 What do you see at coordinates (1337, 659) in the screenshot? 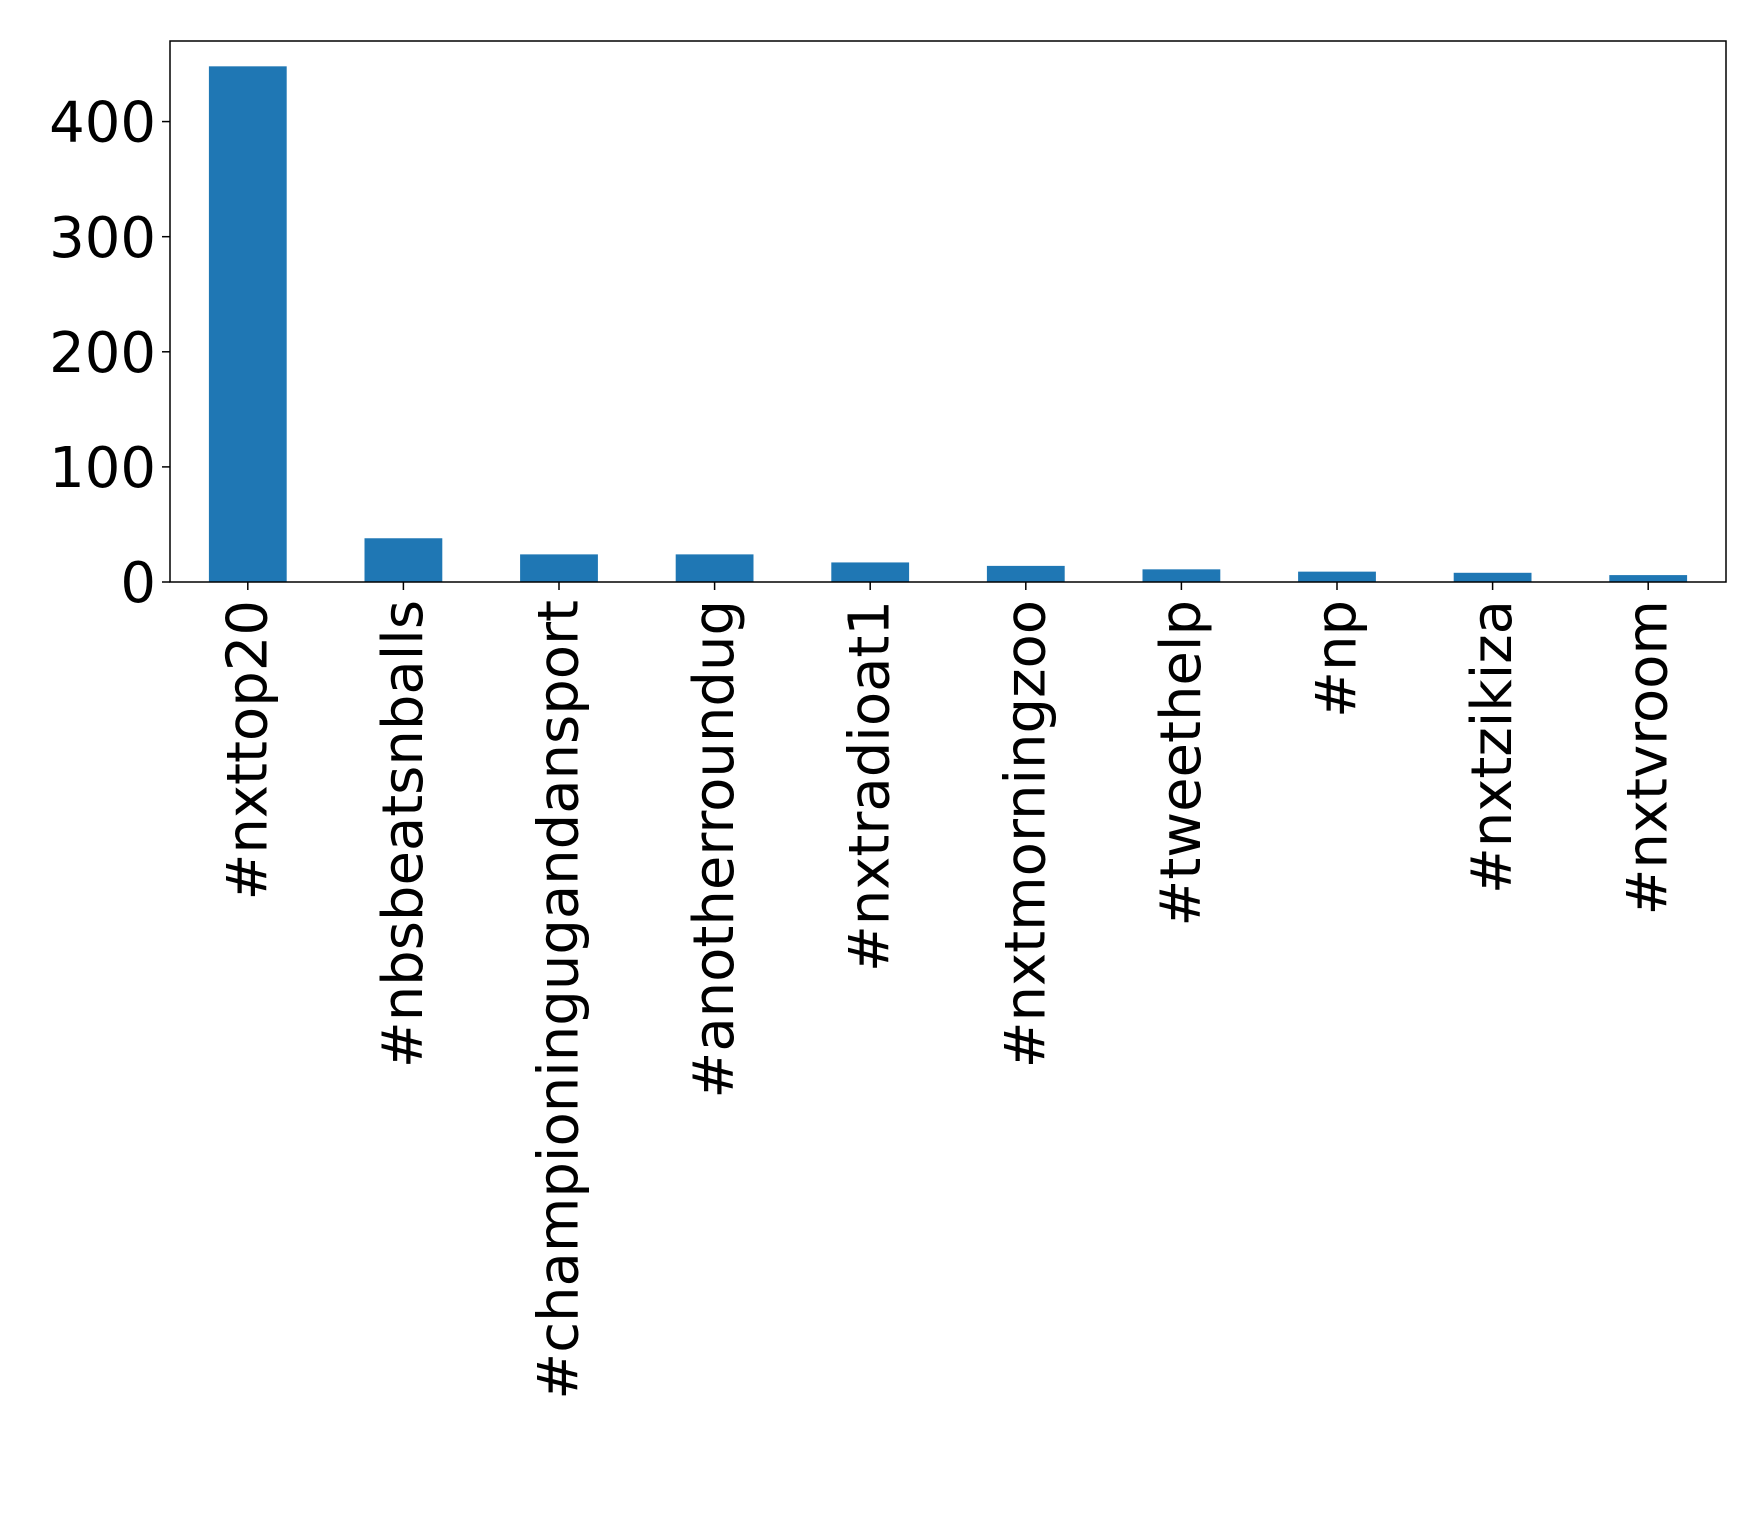
I see `x-tick-label: #np` at bounding box center [1337, 659].